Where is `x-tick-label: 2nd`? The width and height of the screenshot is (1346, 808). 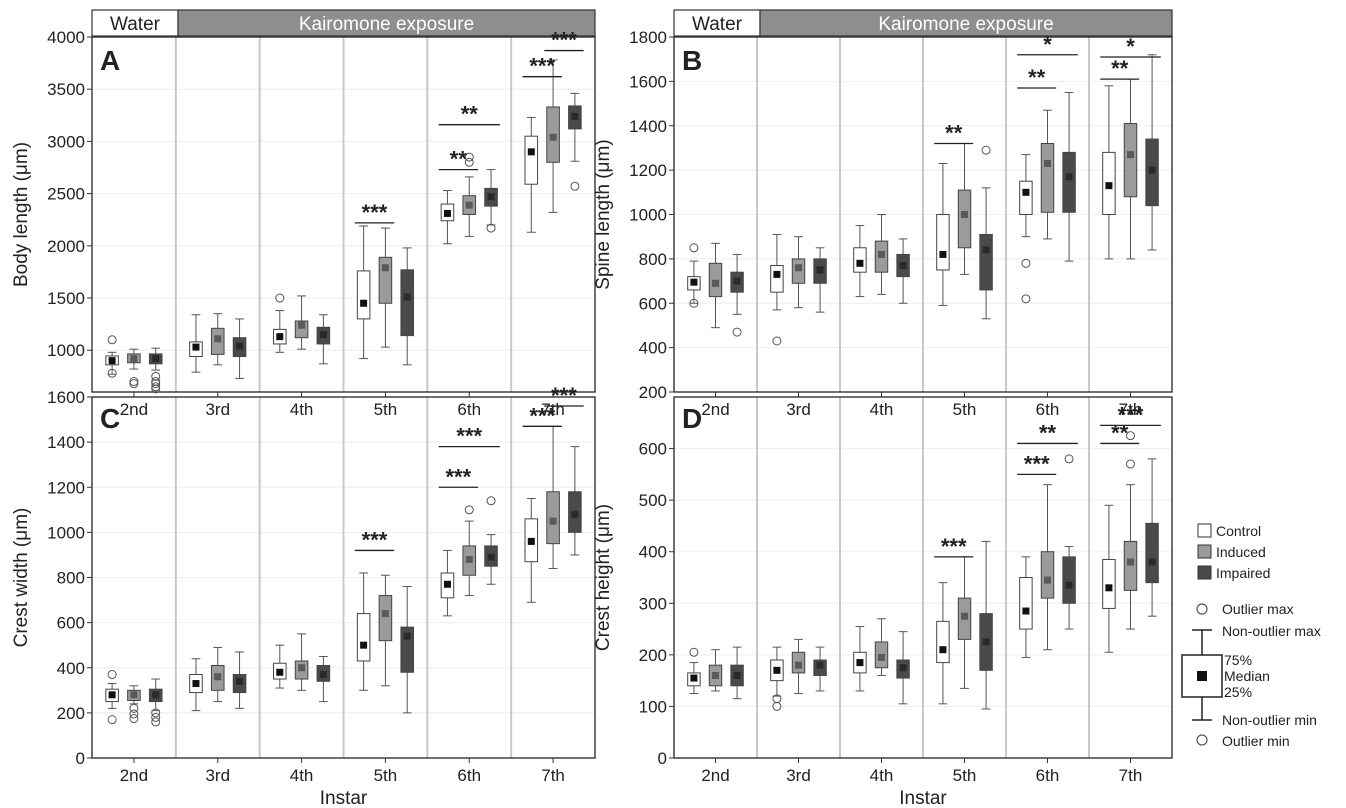 x-tick-label: 2nd is located at coordinates (715, 409).